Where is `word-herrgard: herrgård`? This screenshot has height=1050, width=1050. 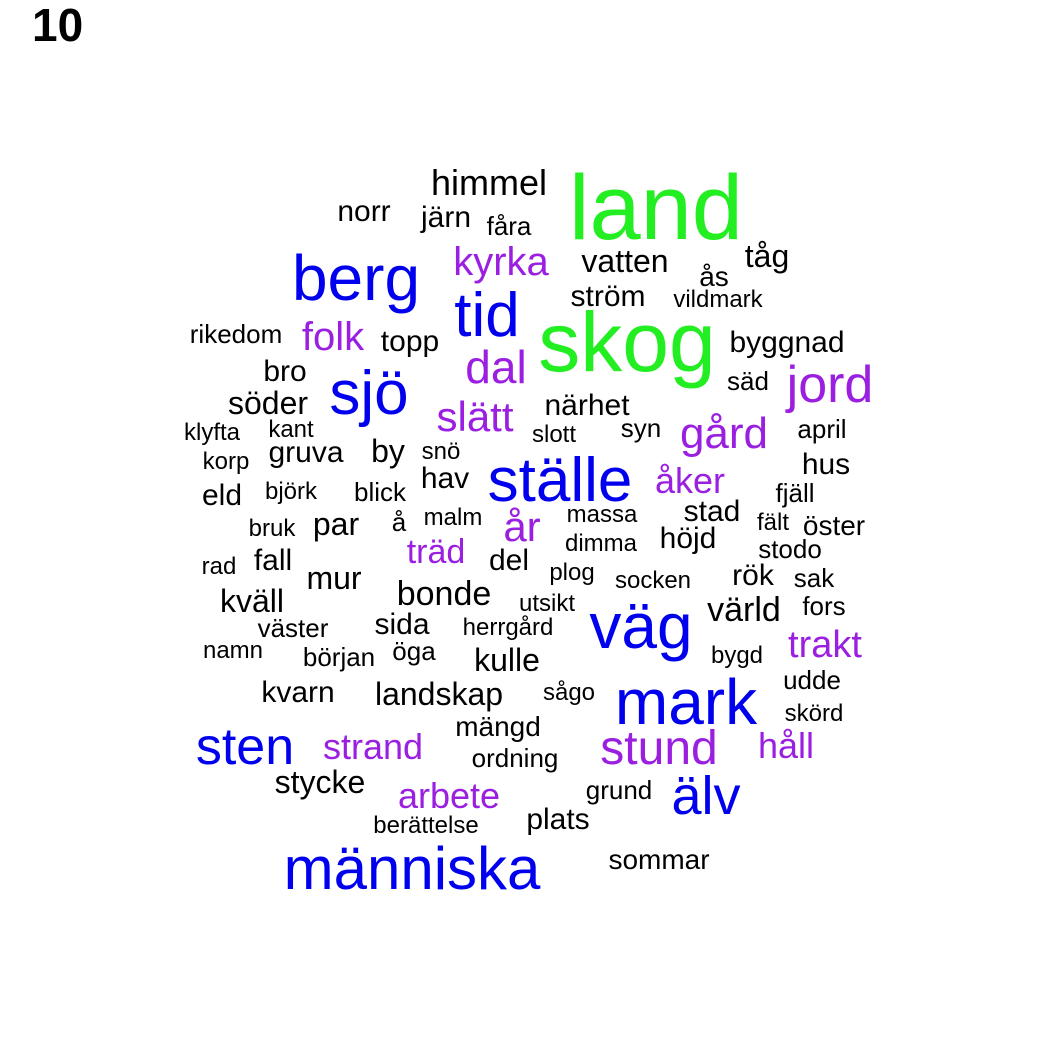
word-herrgard: herrgård is located at coordinates (508, 627).